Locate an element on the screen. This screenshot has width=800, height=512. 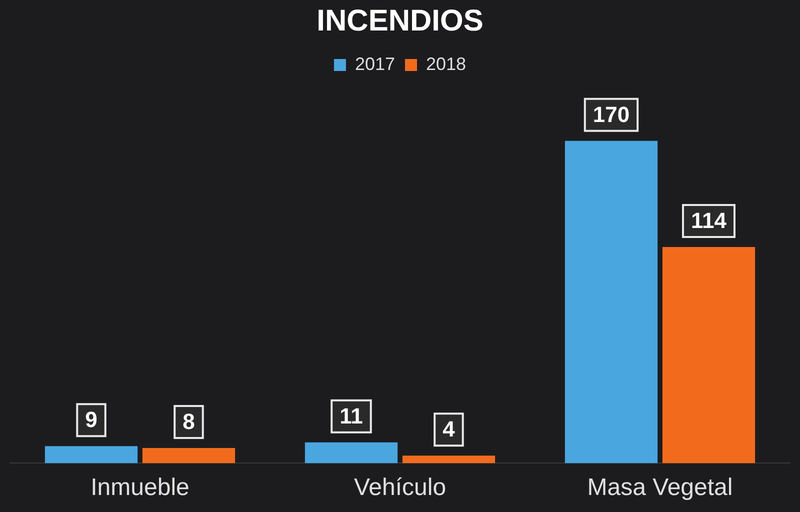
x-tick-label: Vehículo is located at coordinates (400, 488).